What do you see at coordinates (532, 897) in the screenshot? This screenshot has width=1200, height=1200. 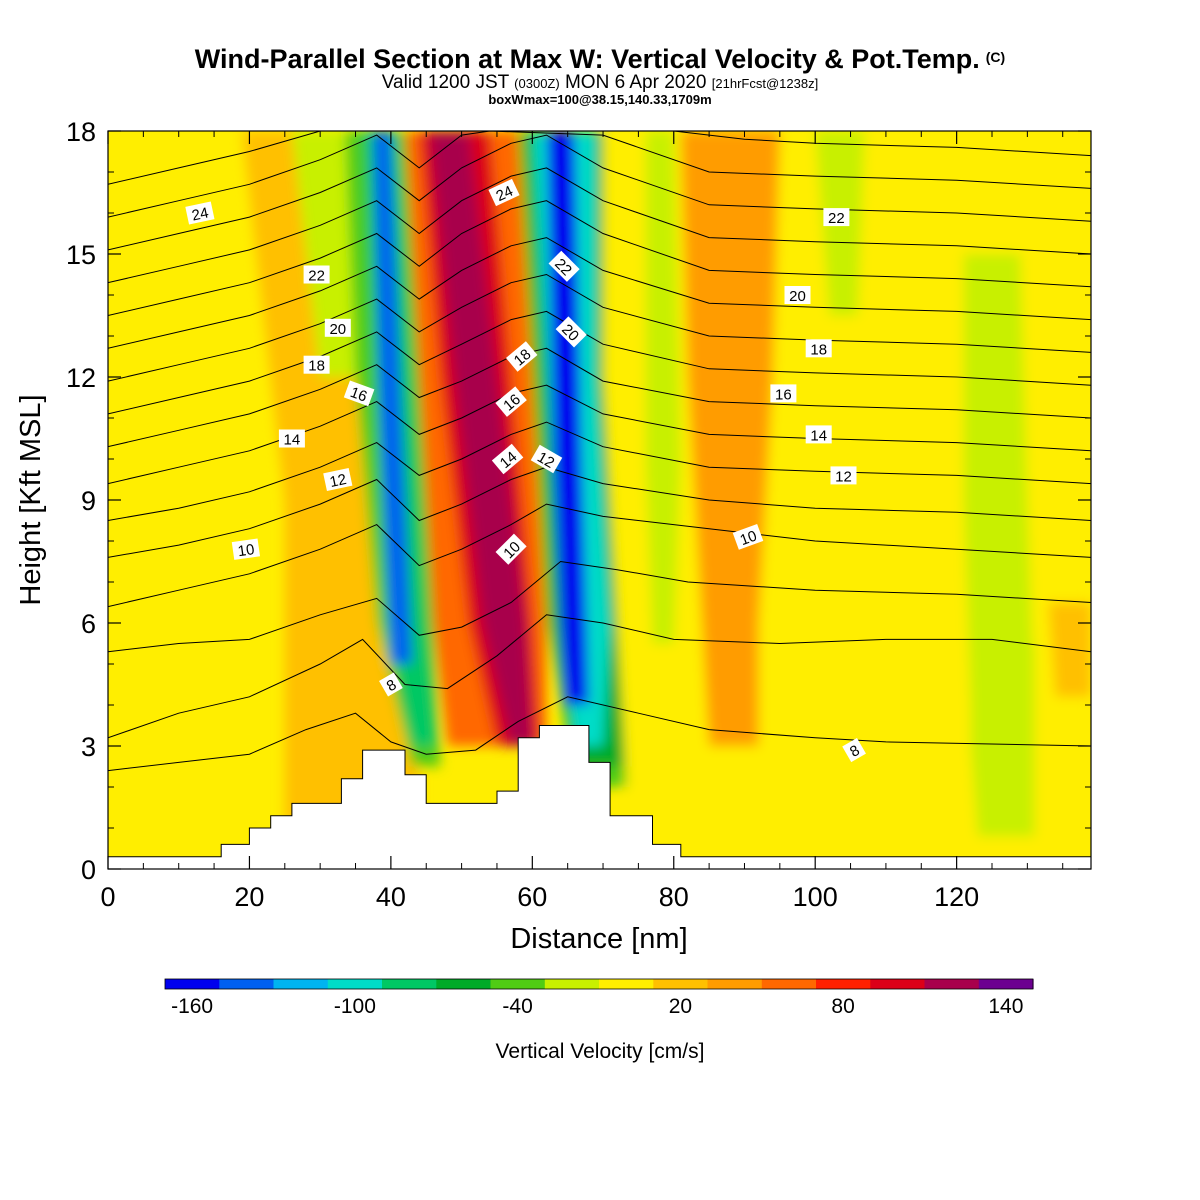 I see `x-tick-label-3: 60` at bounding box center [532, 897].